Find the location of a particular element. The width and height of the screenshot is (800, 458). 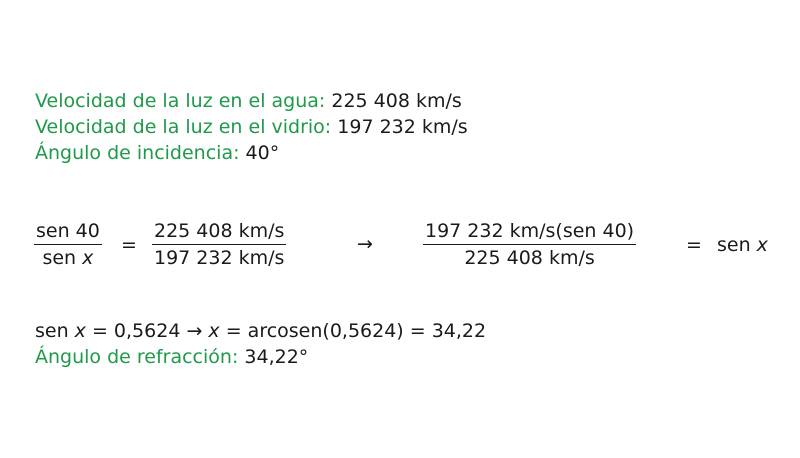

fraction-rearranged: 197 232 km/s(sen 40) 225 408 km/s is located at coordinates (530, 244).